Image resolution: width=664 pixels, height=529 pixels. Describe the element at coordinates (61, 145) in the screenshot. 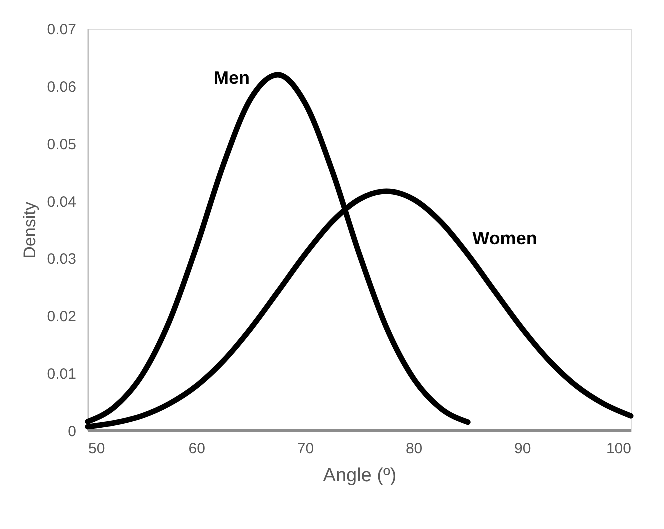

I see `y-tick-label: 0.05` at that location.